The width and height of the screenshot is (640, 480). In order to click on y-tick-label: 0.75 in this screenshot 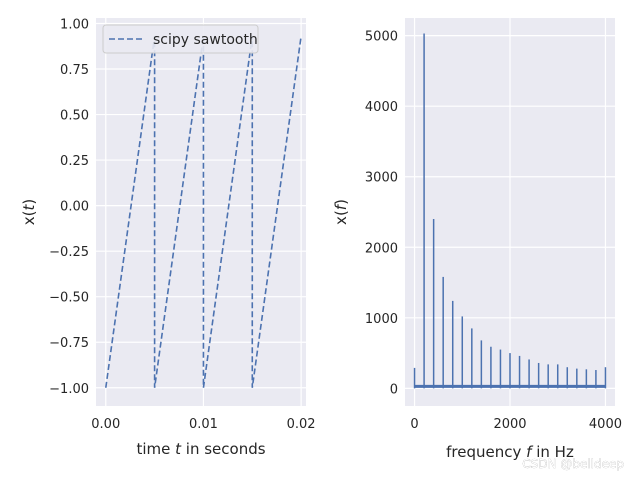, I will do `click(74, 70)`.